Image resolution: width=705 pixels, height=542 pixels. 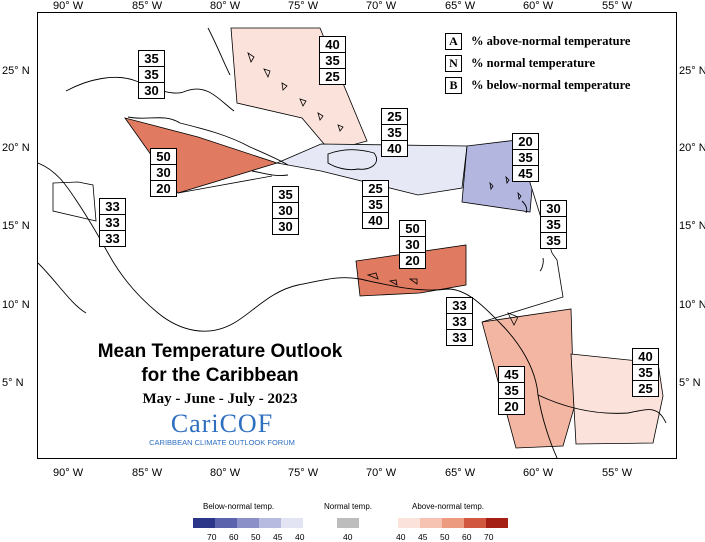 I want to click on zone-hispaniola, so click(x=371, y=169).